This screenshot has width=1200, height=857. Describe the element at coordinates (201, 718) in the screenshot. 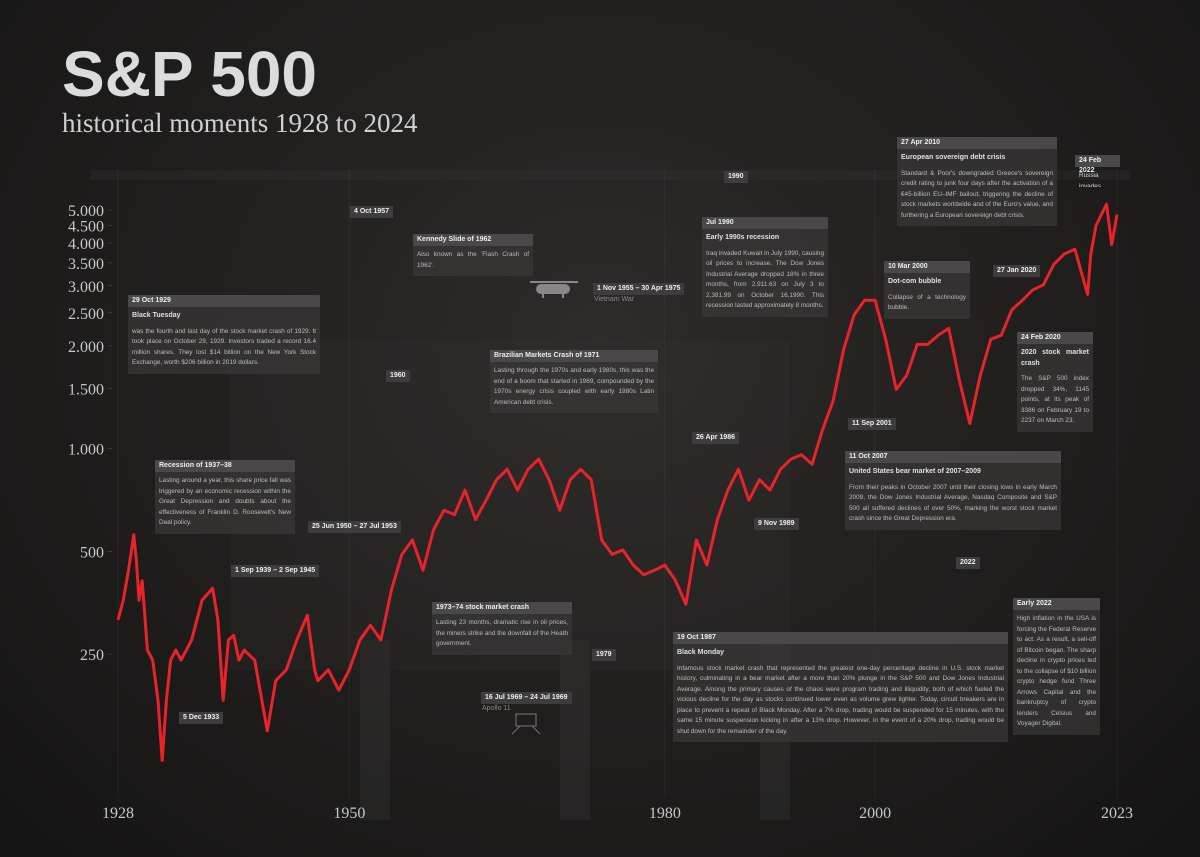

I see `event-label: 5 Dec 1933` at that location.